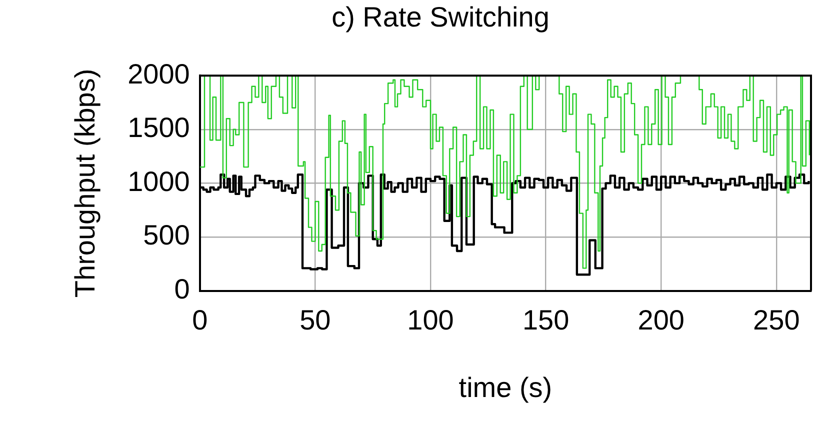 The image size is (821, 442). What do you see at coordinates (441, 17) in the screenshot?
I see `chart-title: c) Rate Switching` at bounding box center [441, 17].